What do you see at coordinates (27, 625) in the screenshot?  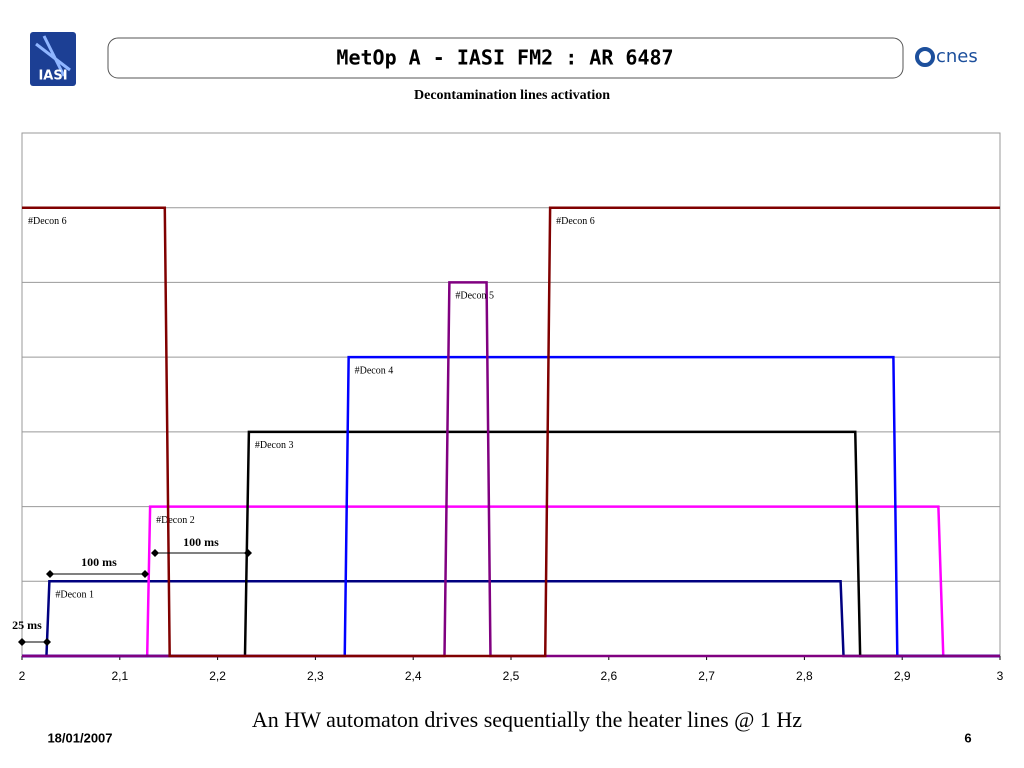 I see `annotation: 25 ms` at bounding box center [27, 625].